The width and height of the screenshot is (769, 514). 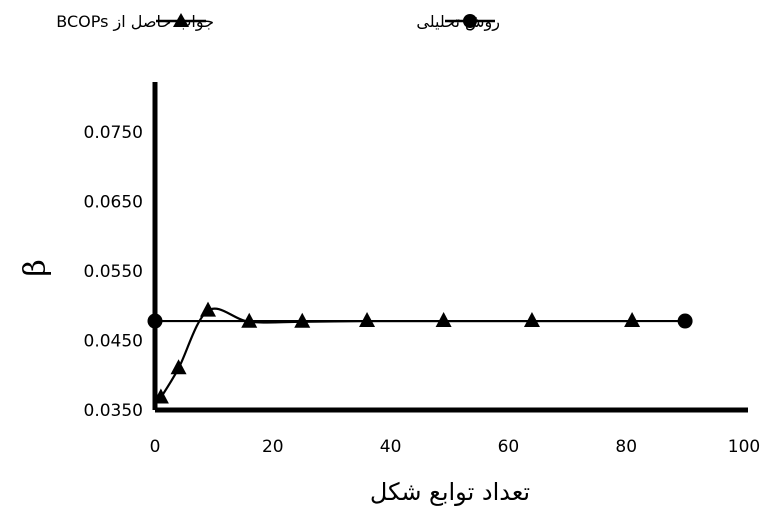 What do you see at coordinates (455, 447) in the screenshot?
I see `x-tick-labels: 0 20 40 60 80 100` at bounding box center [455, 447].